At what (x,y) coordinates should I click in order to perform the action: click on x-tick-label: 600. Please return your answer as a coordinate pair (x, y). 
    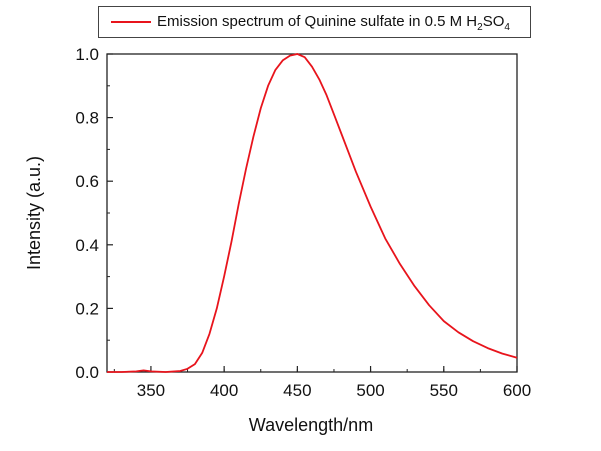
    Looking at the image, I should click on (517, 390).